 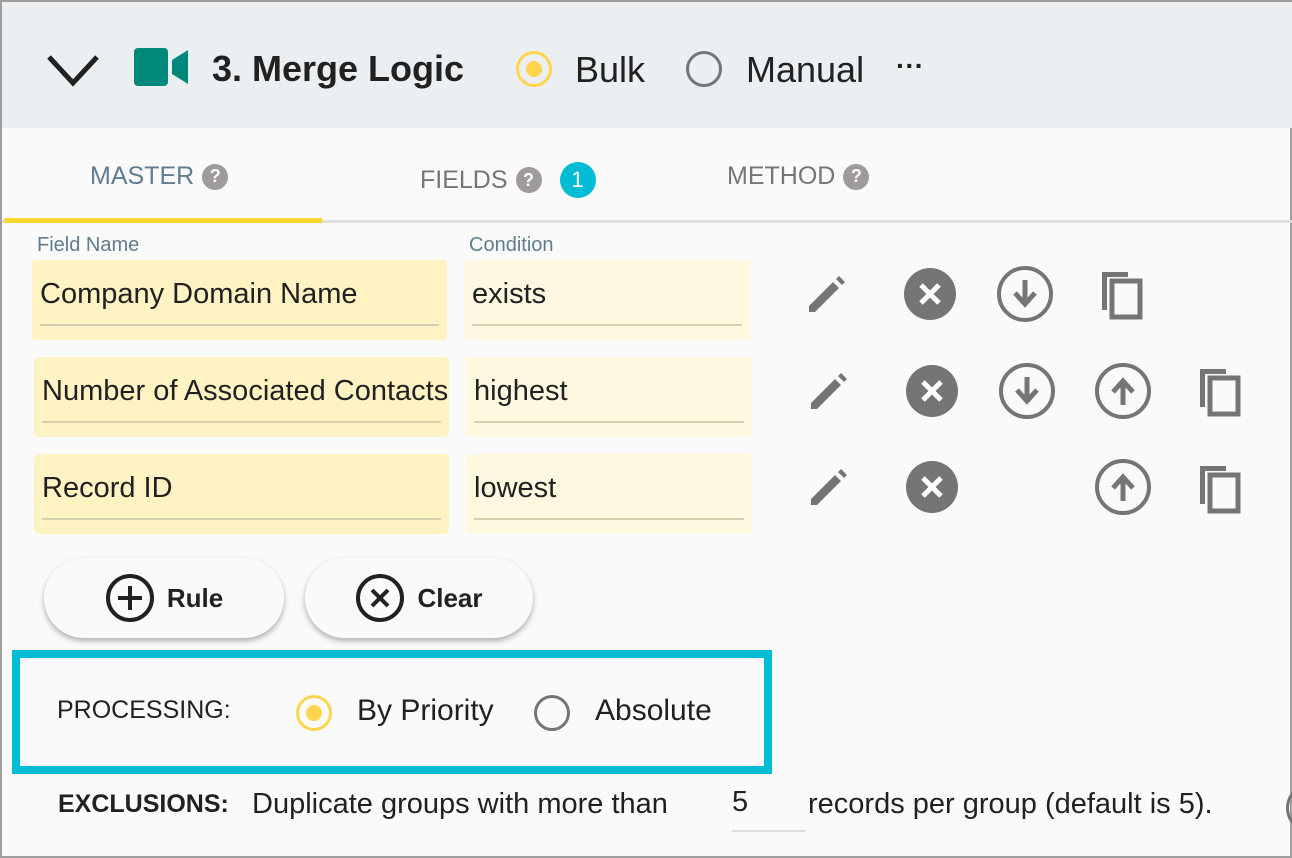 What do you see at coordinates (534, 69) in the screenshot?
I see `radio-bulk` at bounding box center [534, 69].